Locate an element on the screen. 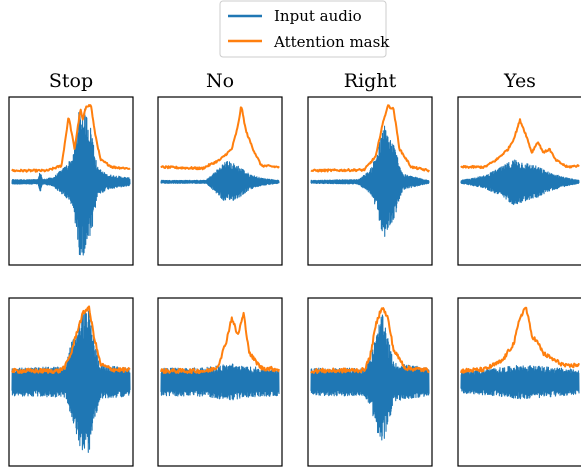 Image resolution: width=581 pixels, height=470 pixels. panel-yes-clean is located at coordinates (519, 181).